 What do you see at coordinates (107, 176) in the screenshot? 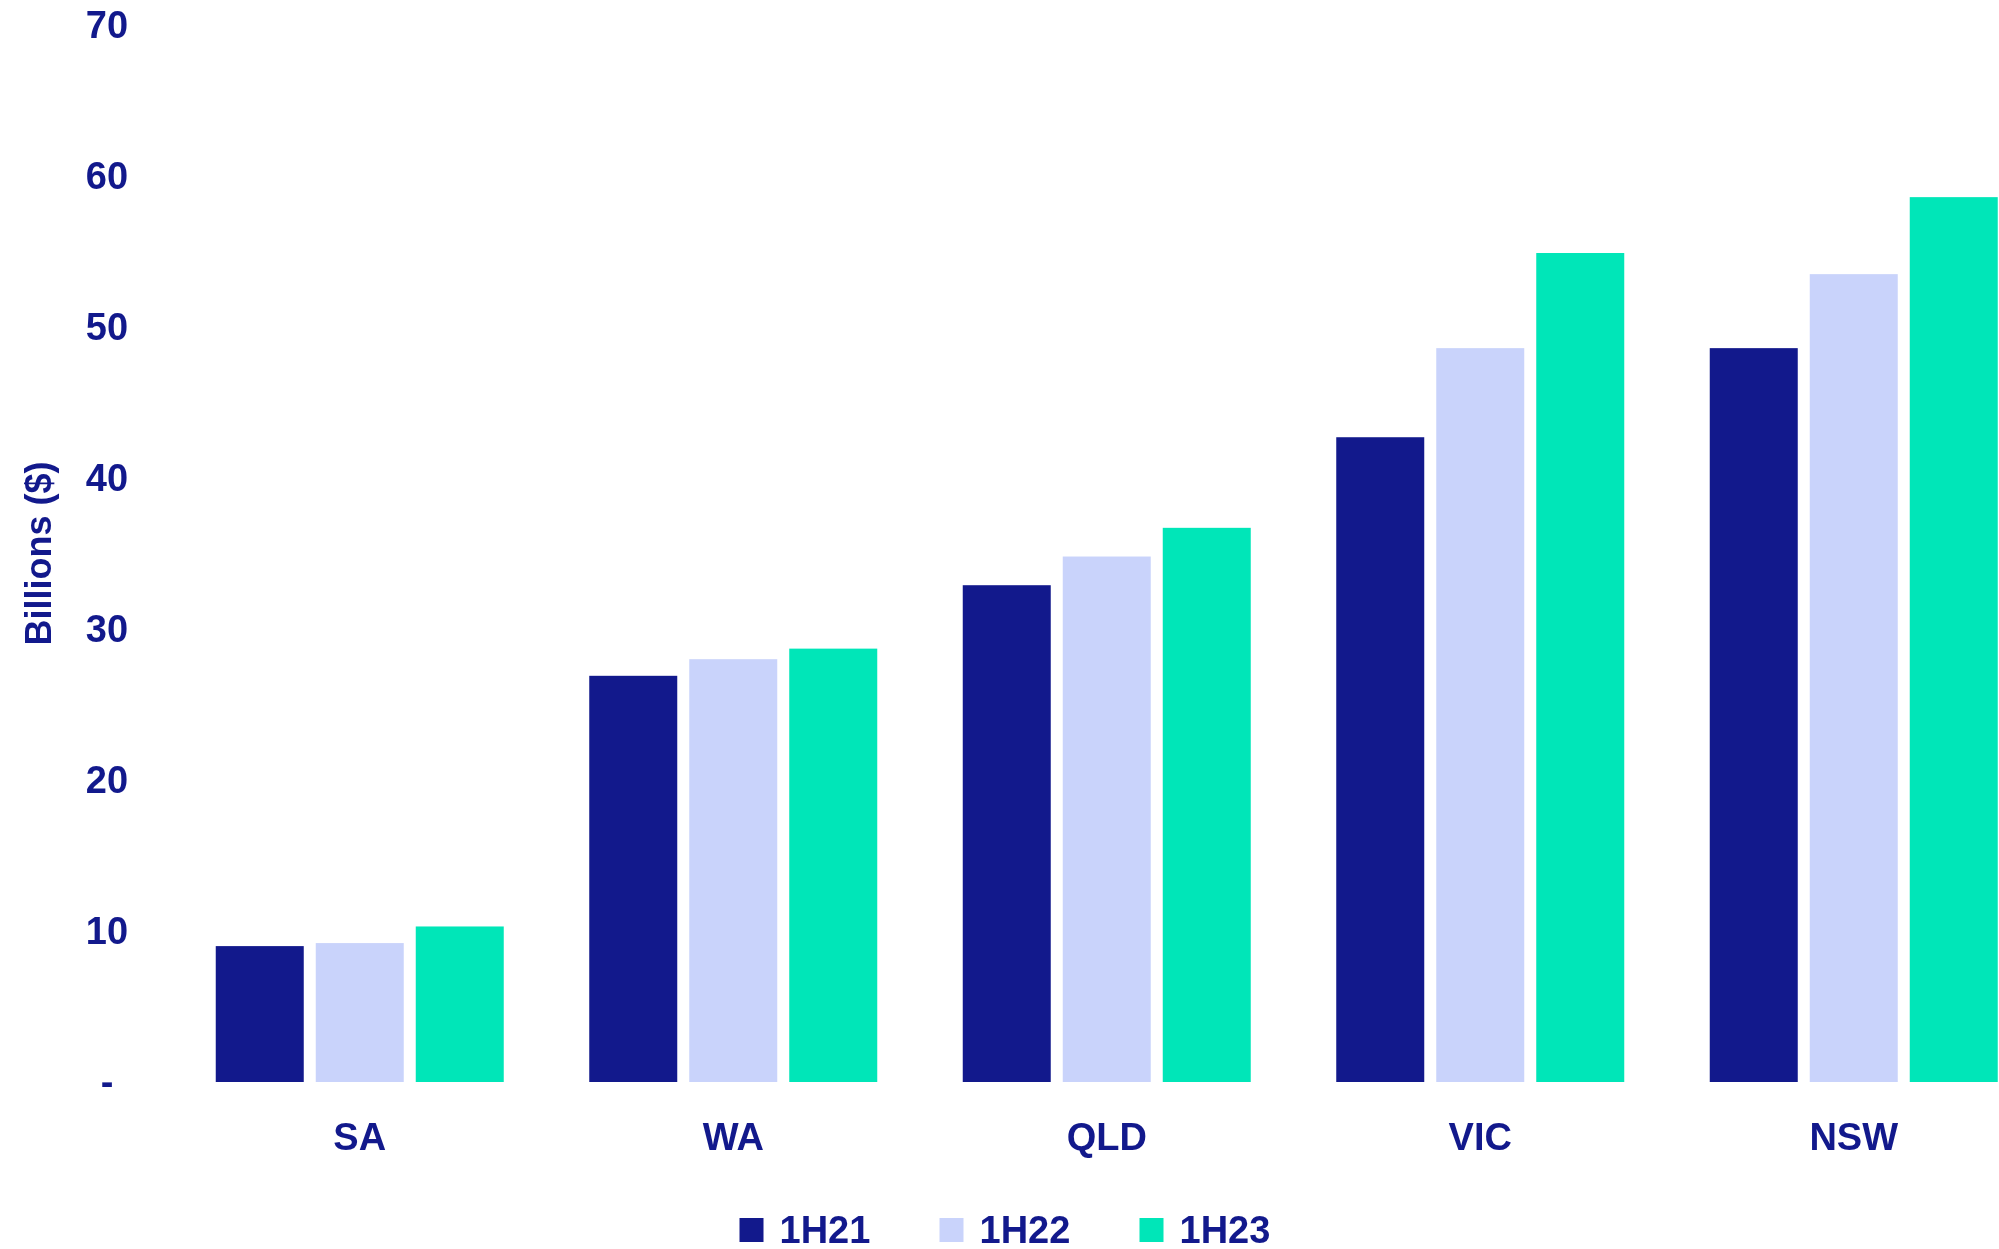
I see `y-tick-label: 60` at bounding box center [107, 176].